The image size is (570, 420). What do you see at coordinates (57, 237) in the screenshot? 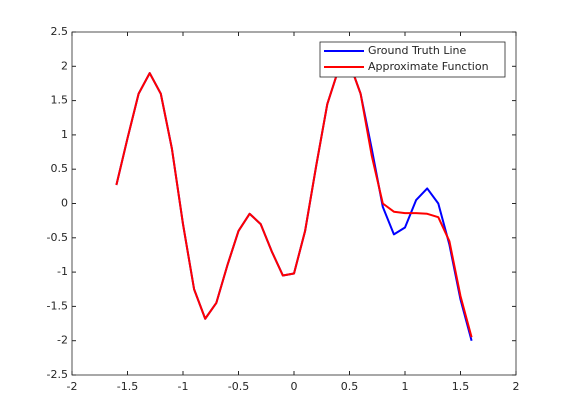
I see `y-tick-label: -0.5` at bounding box center [57, 237].